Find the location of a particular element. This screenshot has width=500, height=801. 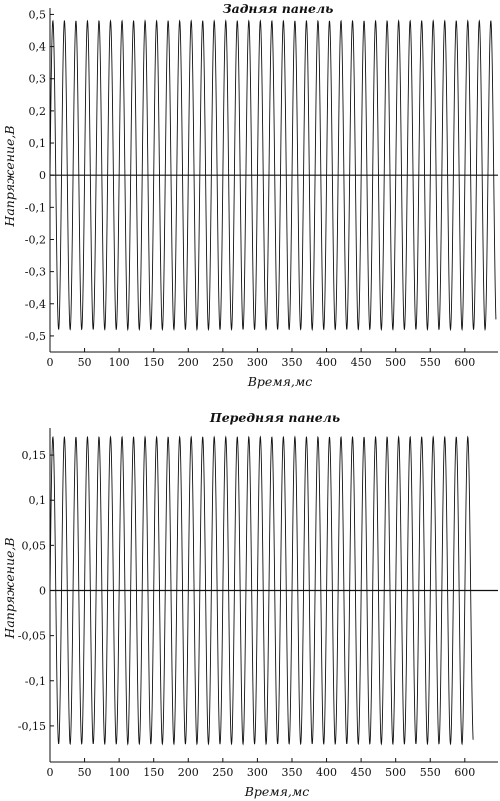

y-tick-label: -0,15 is located at coordinates (32, 726).